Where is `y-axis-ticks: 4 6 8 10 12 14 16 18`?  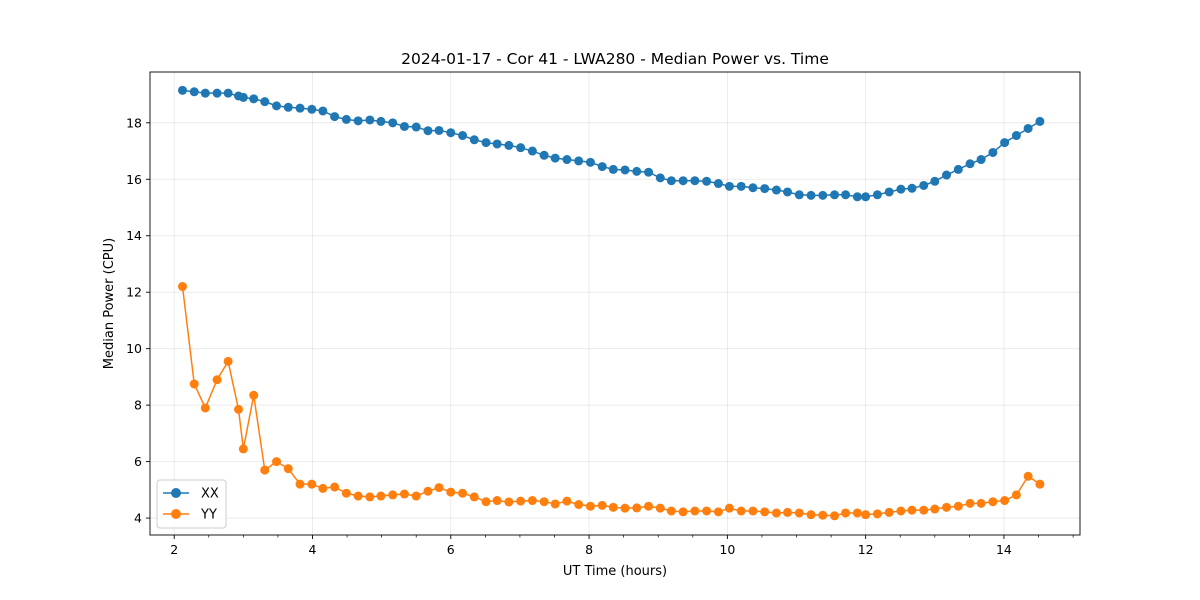
y-axis-ticks: 4 6 8 10 12 14 16 18 is located at coordinates (138, 320).